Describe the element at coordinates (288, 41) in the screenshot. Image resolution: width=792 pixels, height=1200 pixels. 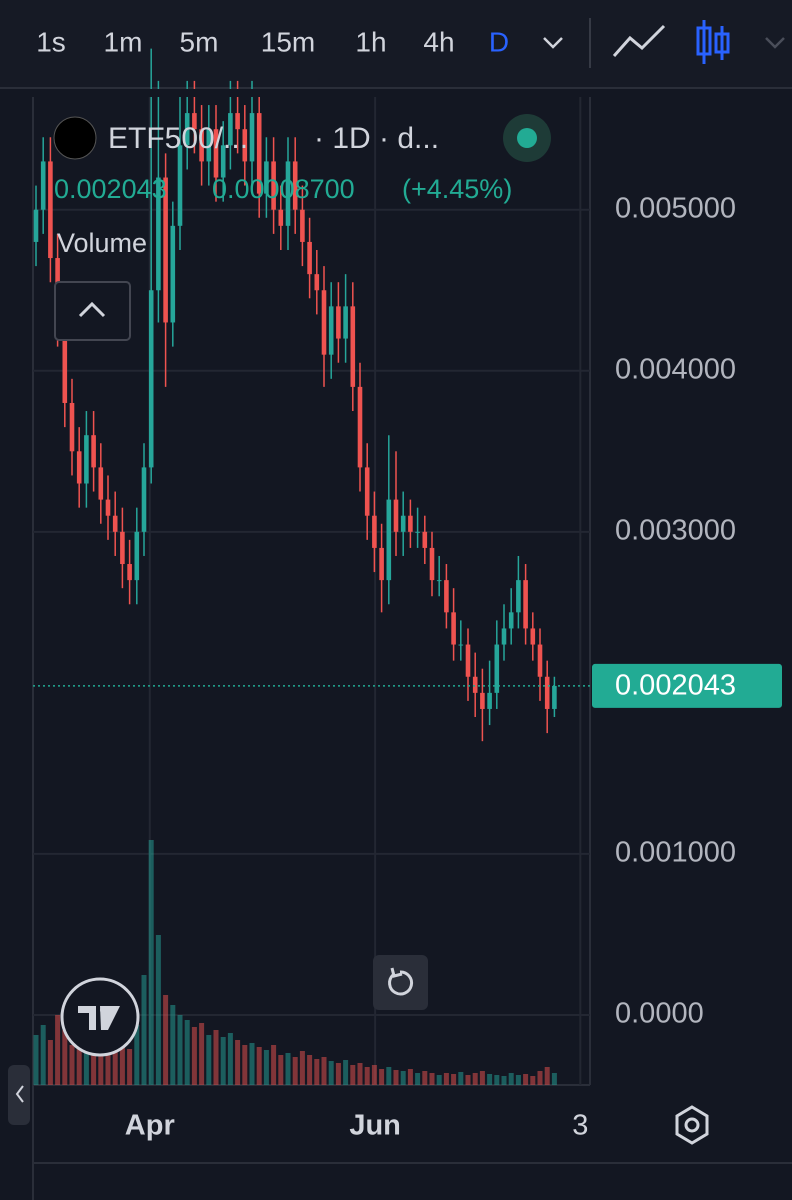
I see `interval-option: 15m` at that location.